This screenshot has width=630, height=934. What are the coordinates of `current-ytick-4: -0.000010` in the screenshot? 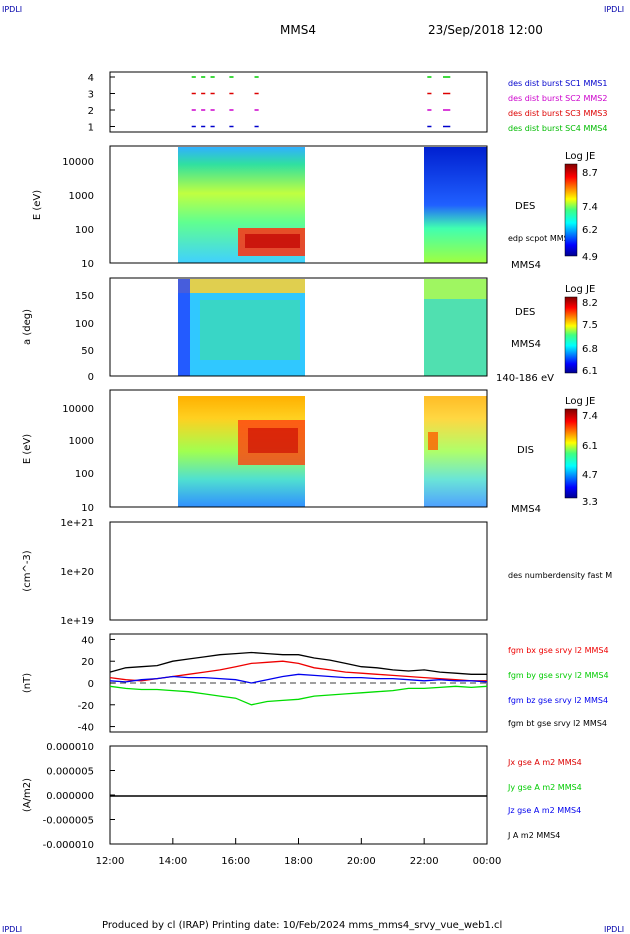 It's located at (68, 845).